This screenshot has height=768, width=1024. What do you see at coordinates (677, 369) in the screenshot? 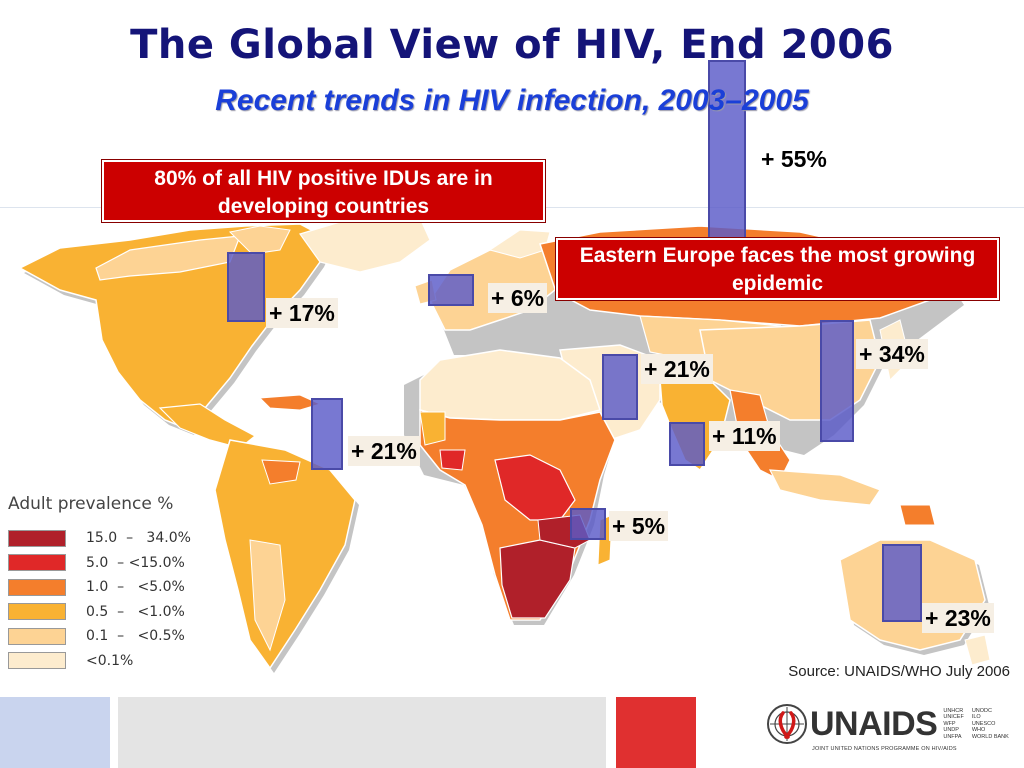
I see `trend-label-middle-east: + 21%` at bounding box center [677, 369].